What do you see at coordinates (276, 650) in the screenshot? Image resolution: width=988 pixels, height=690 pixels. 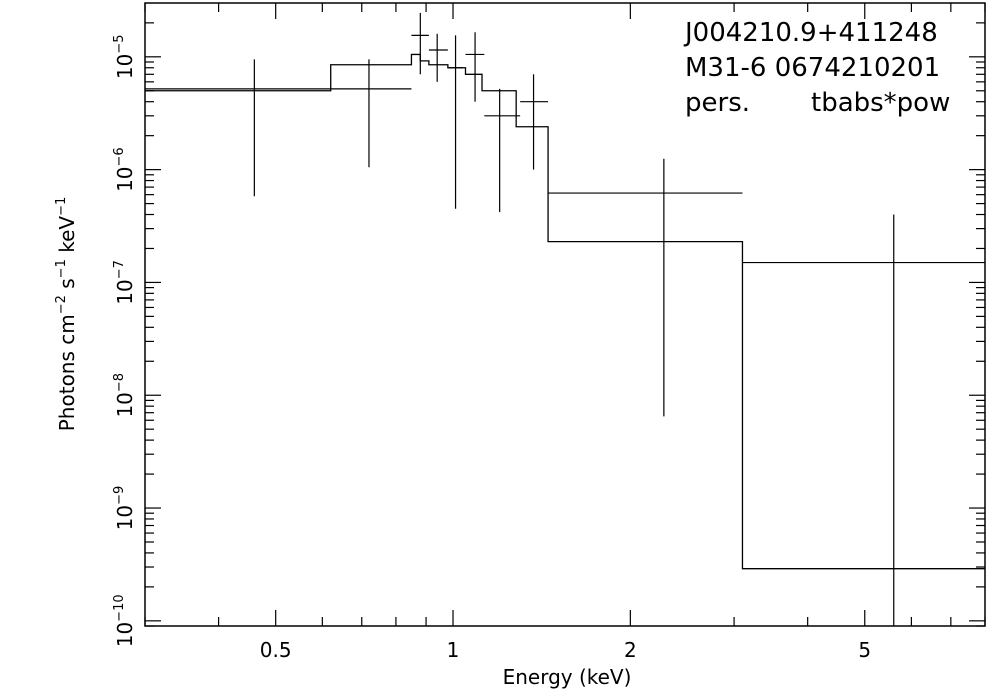 I see `x-tick-label: 0.5` at bounding box center [276, 650].